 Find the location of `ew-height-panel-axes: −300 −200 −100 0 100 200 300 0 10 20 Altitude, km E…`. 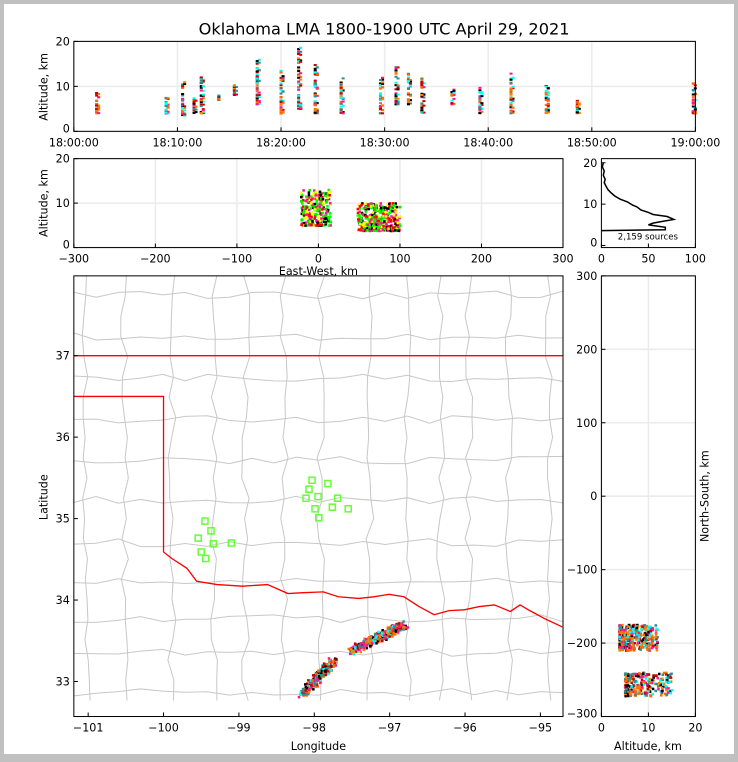

ew-height-panel-axes: −300 −200 −100 0 100 200 300 0 10 20 Altitude, km E… is located at coordinates (306, 215).